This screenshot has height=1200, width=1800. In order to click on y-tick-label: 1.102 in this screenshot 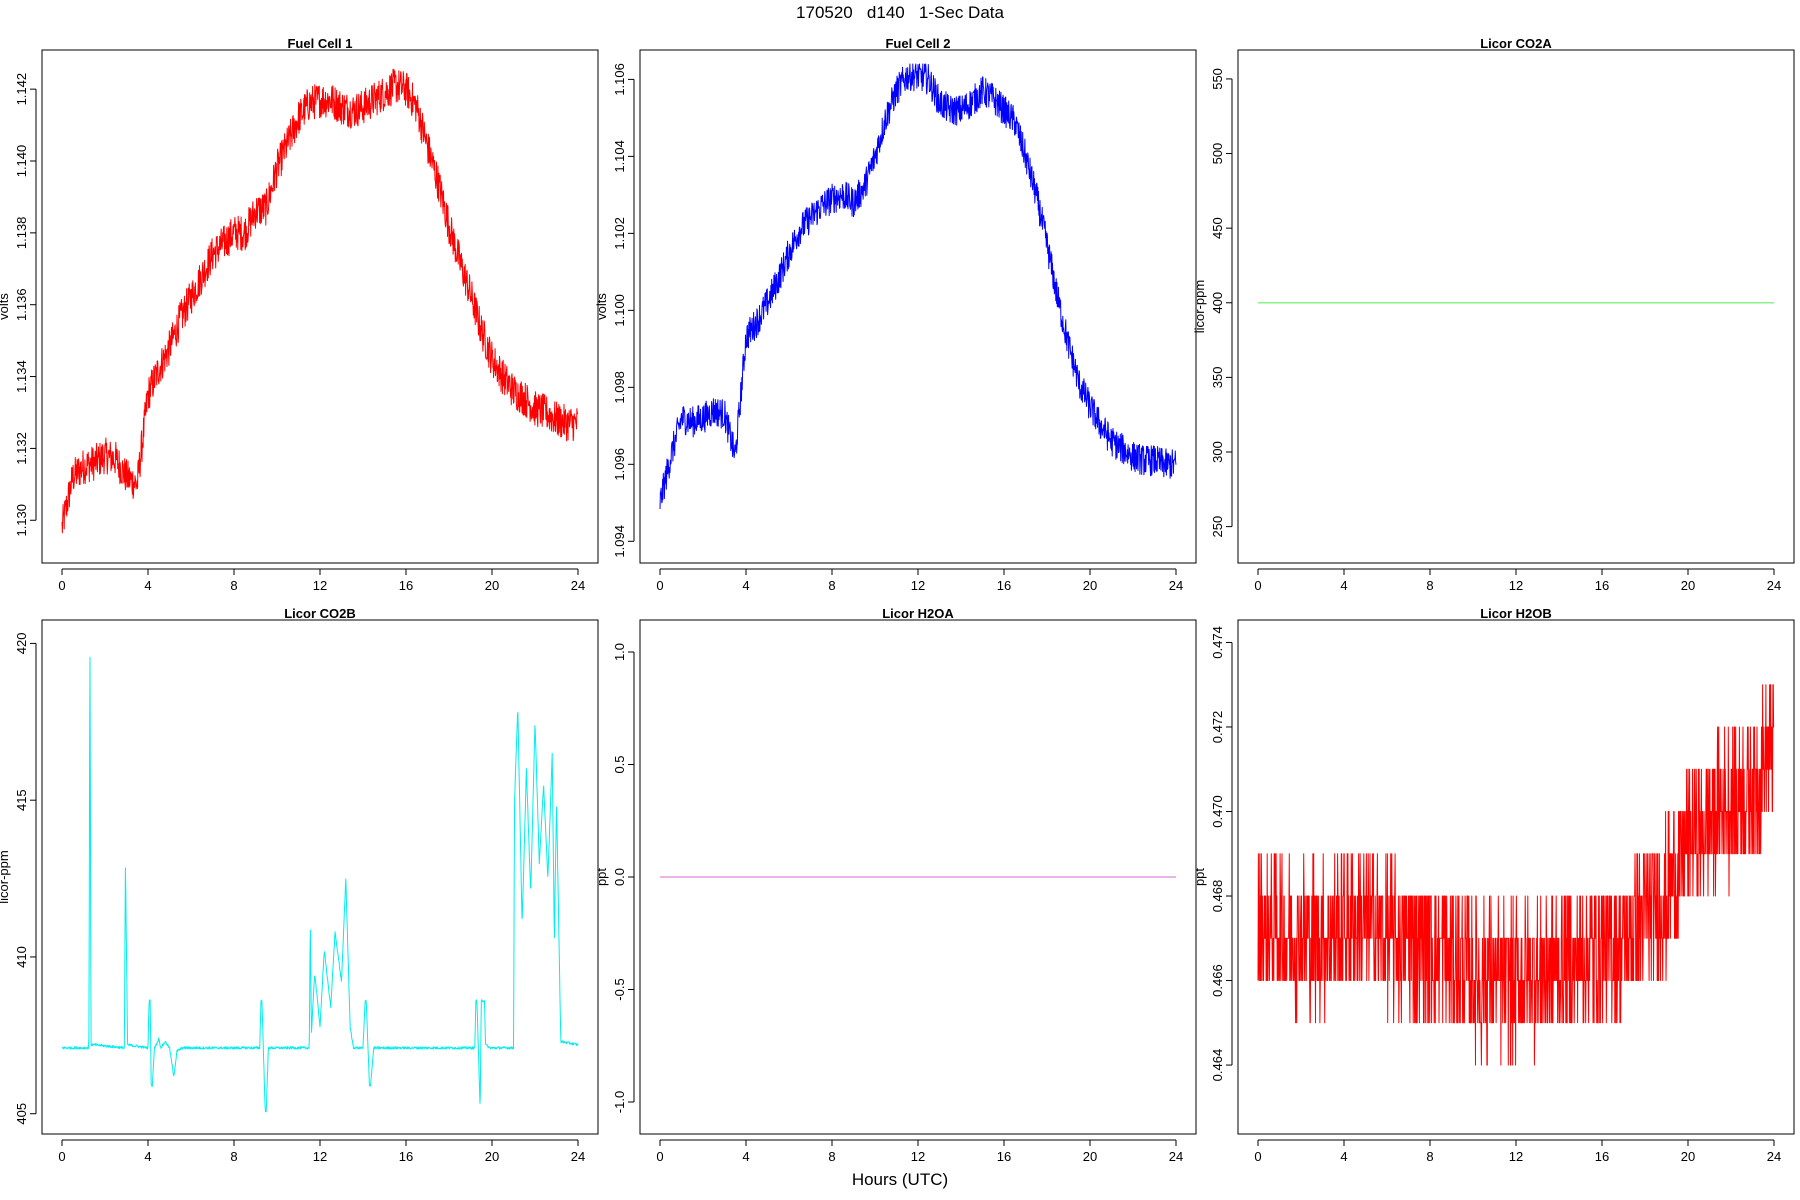, I will do `click(619, 233)`.